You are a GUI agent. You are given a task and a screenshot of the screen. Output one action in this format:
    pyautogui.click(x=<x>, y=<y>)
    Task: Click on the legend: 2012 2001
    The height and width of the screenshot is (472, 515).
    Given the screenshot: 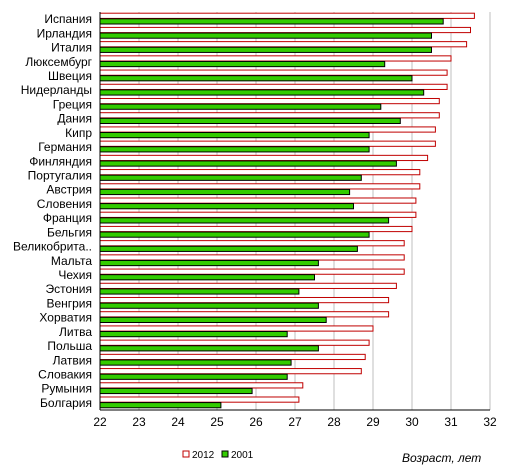 What is the action you would take?
    pyautogui.click(x=218, y=455)
    